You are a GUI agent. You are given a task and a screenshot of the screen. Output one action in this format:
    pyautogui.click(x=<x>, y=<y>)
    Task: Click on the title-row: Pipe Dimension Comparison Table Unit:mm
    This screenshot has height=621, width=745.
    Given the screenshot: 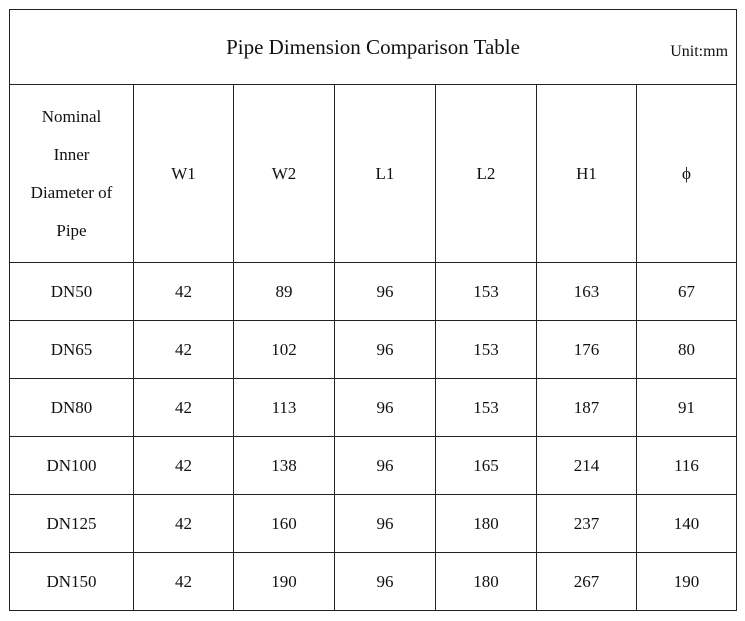 What is the action you would take?
    pyautogui.click(x=373, y=47)
    